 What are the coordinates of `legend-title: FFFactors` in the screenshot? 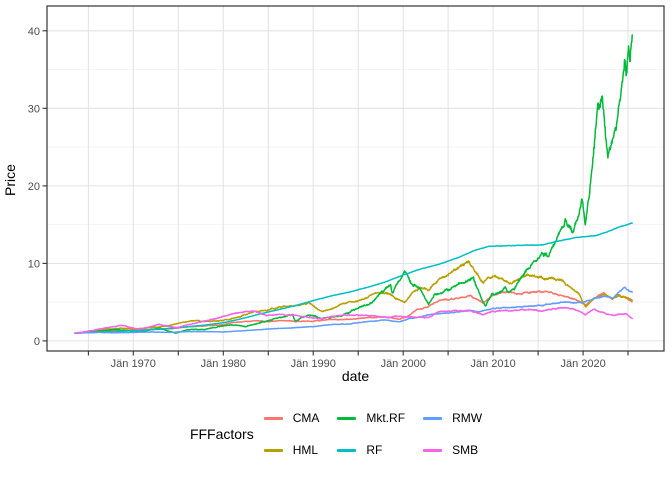 It's located at (221, 434).